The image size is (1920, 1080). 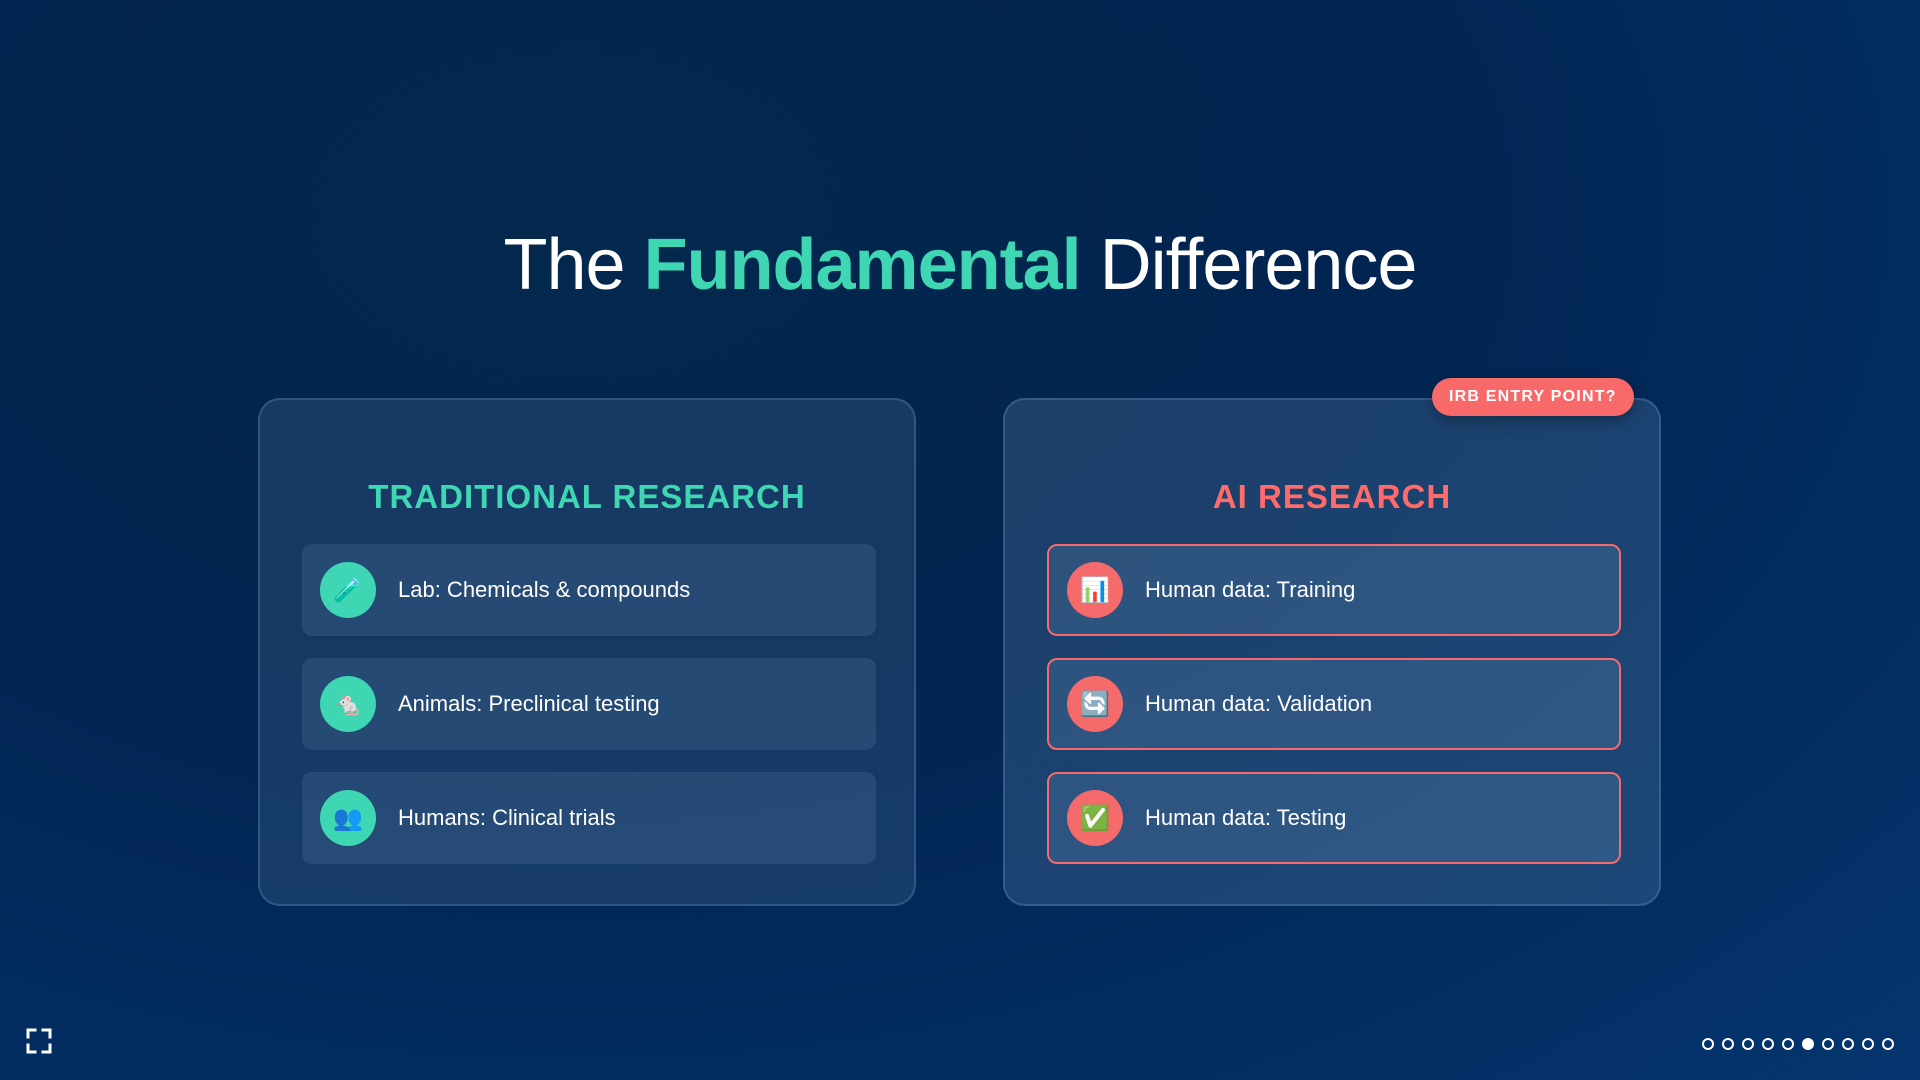 I want to click on slide-title: The Fundamental Difference, so click(x=960, y=265).